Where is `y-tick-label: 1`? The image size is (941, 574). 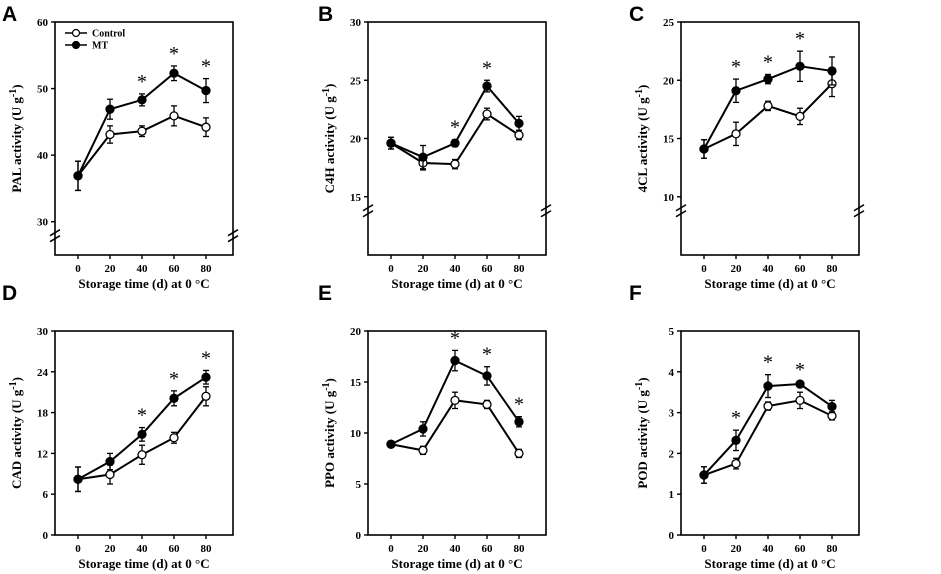 y-tick-label: 1 is located at coordinates (672, 495).